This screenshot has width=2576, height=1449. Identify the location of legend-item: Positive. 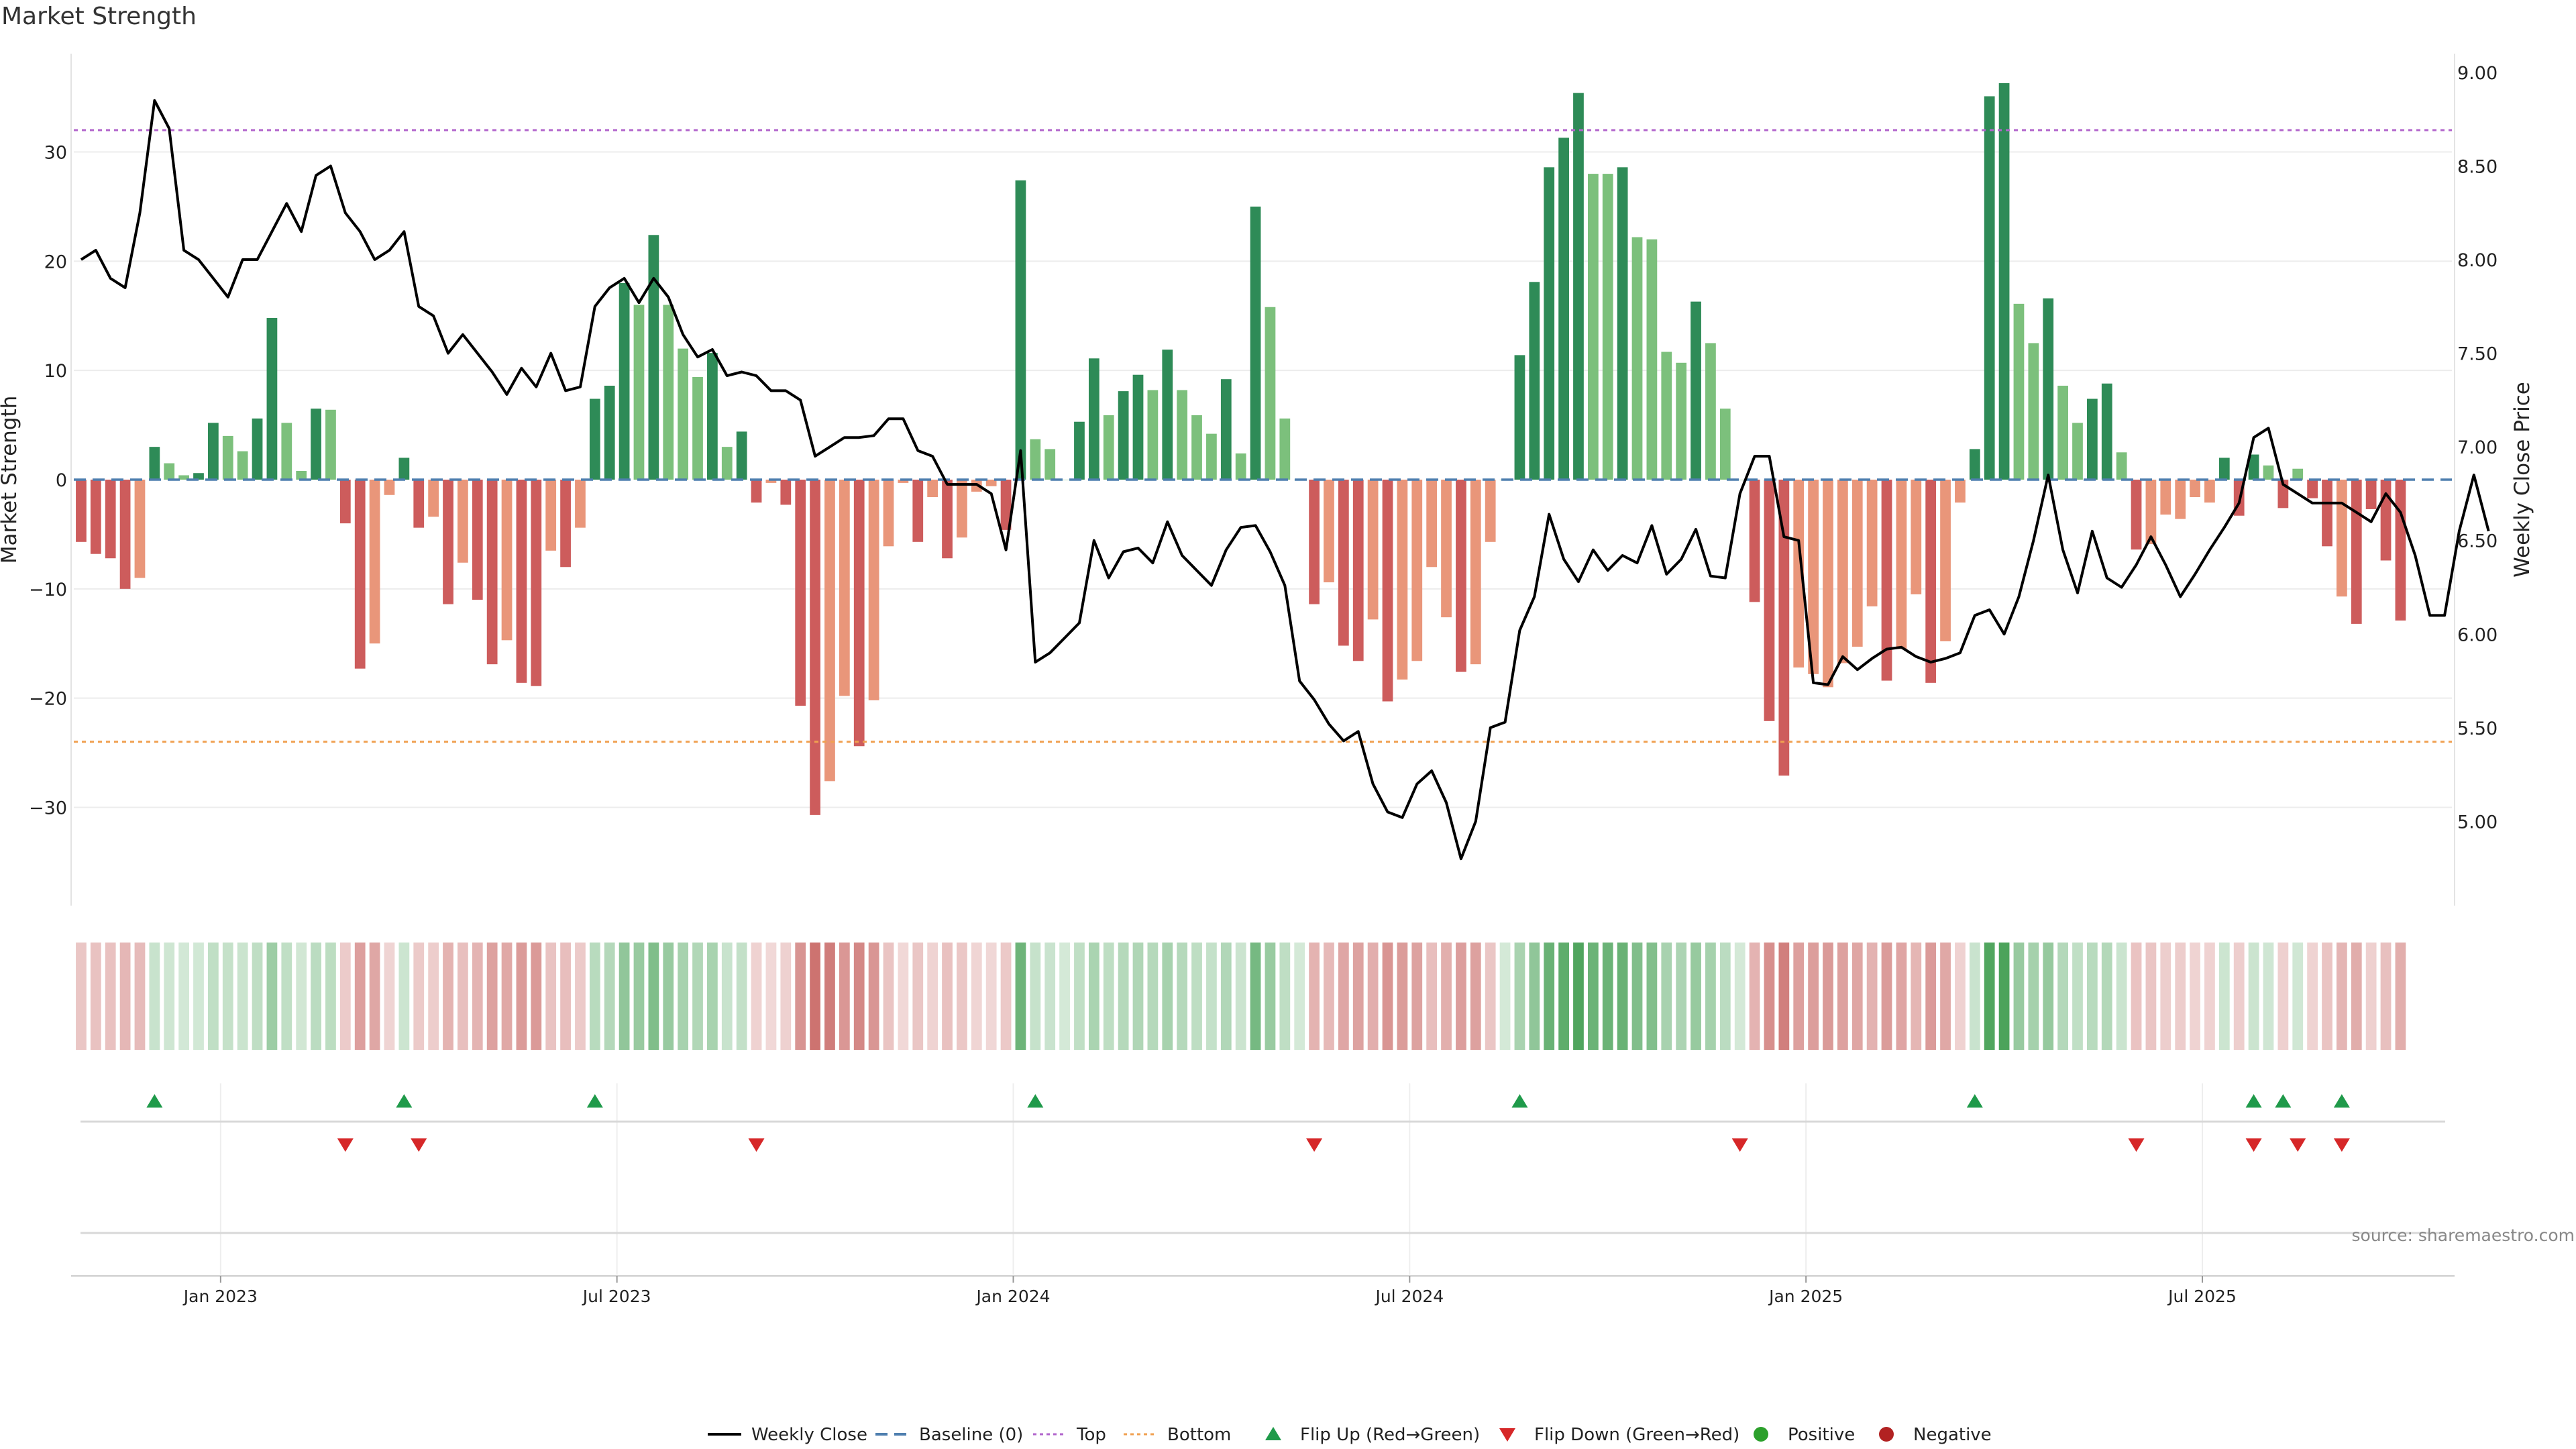
(1804, 1435).